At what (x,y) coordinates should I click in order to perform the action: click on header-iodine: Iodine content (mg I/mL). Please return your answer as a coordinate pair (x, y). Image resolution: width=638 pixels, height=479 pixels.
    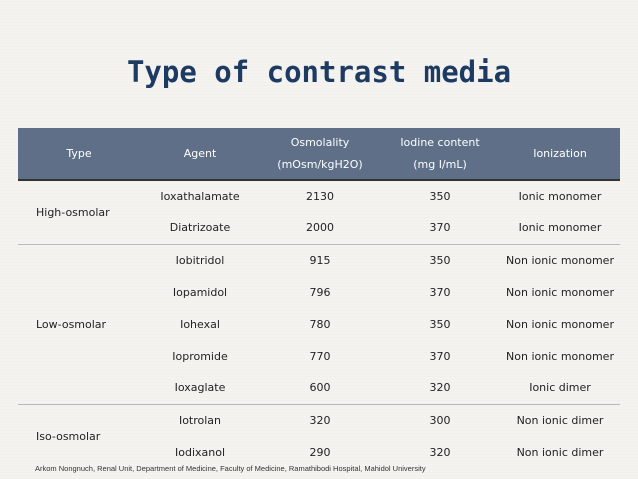
    Looking at the image, I should click on (440, 154).